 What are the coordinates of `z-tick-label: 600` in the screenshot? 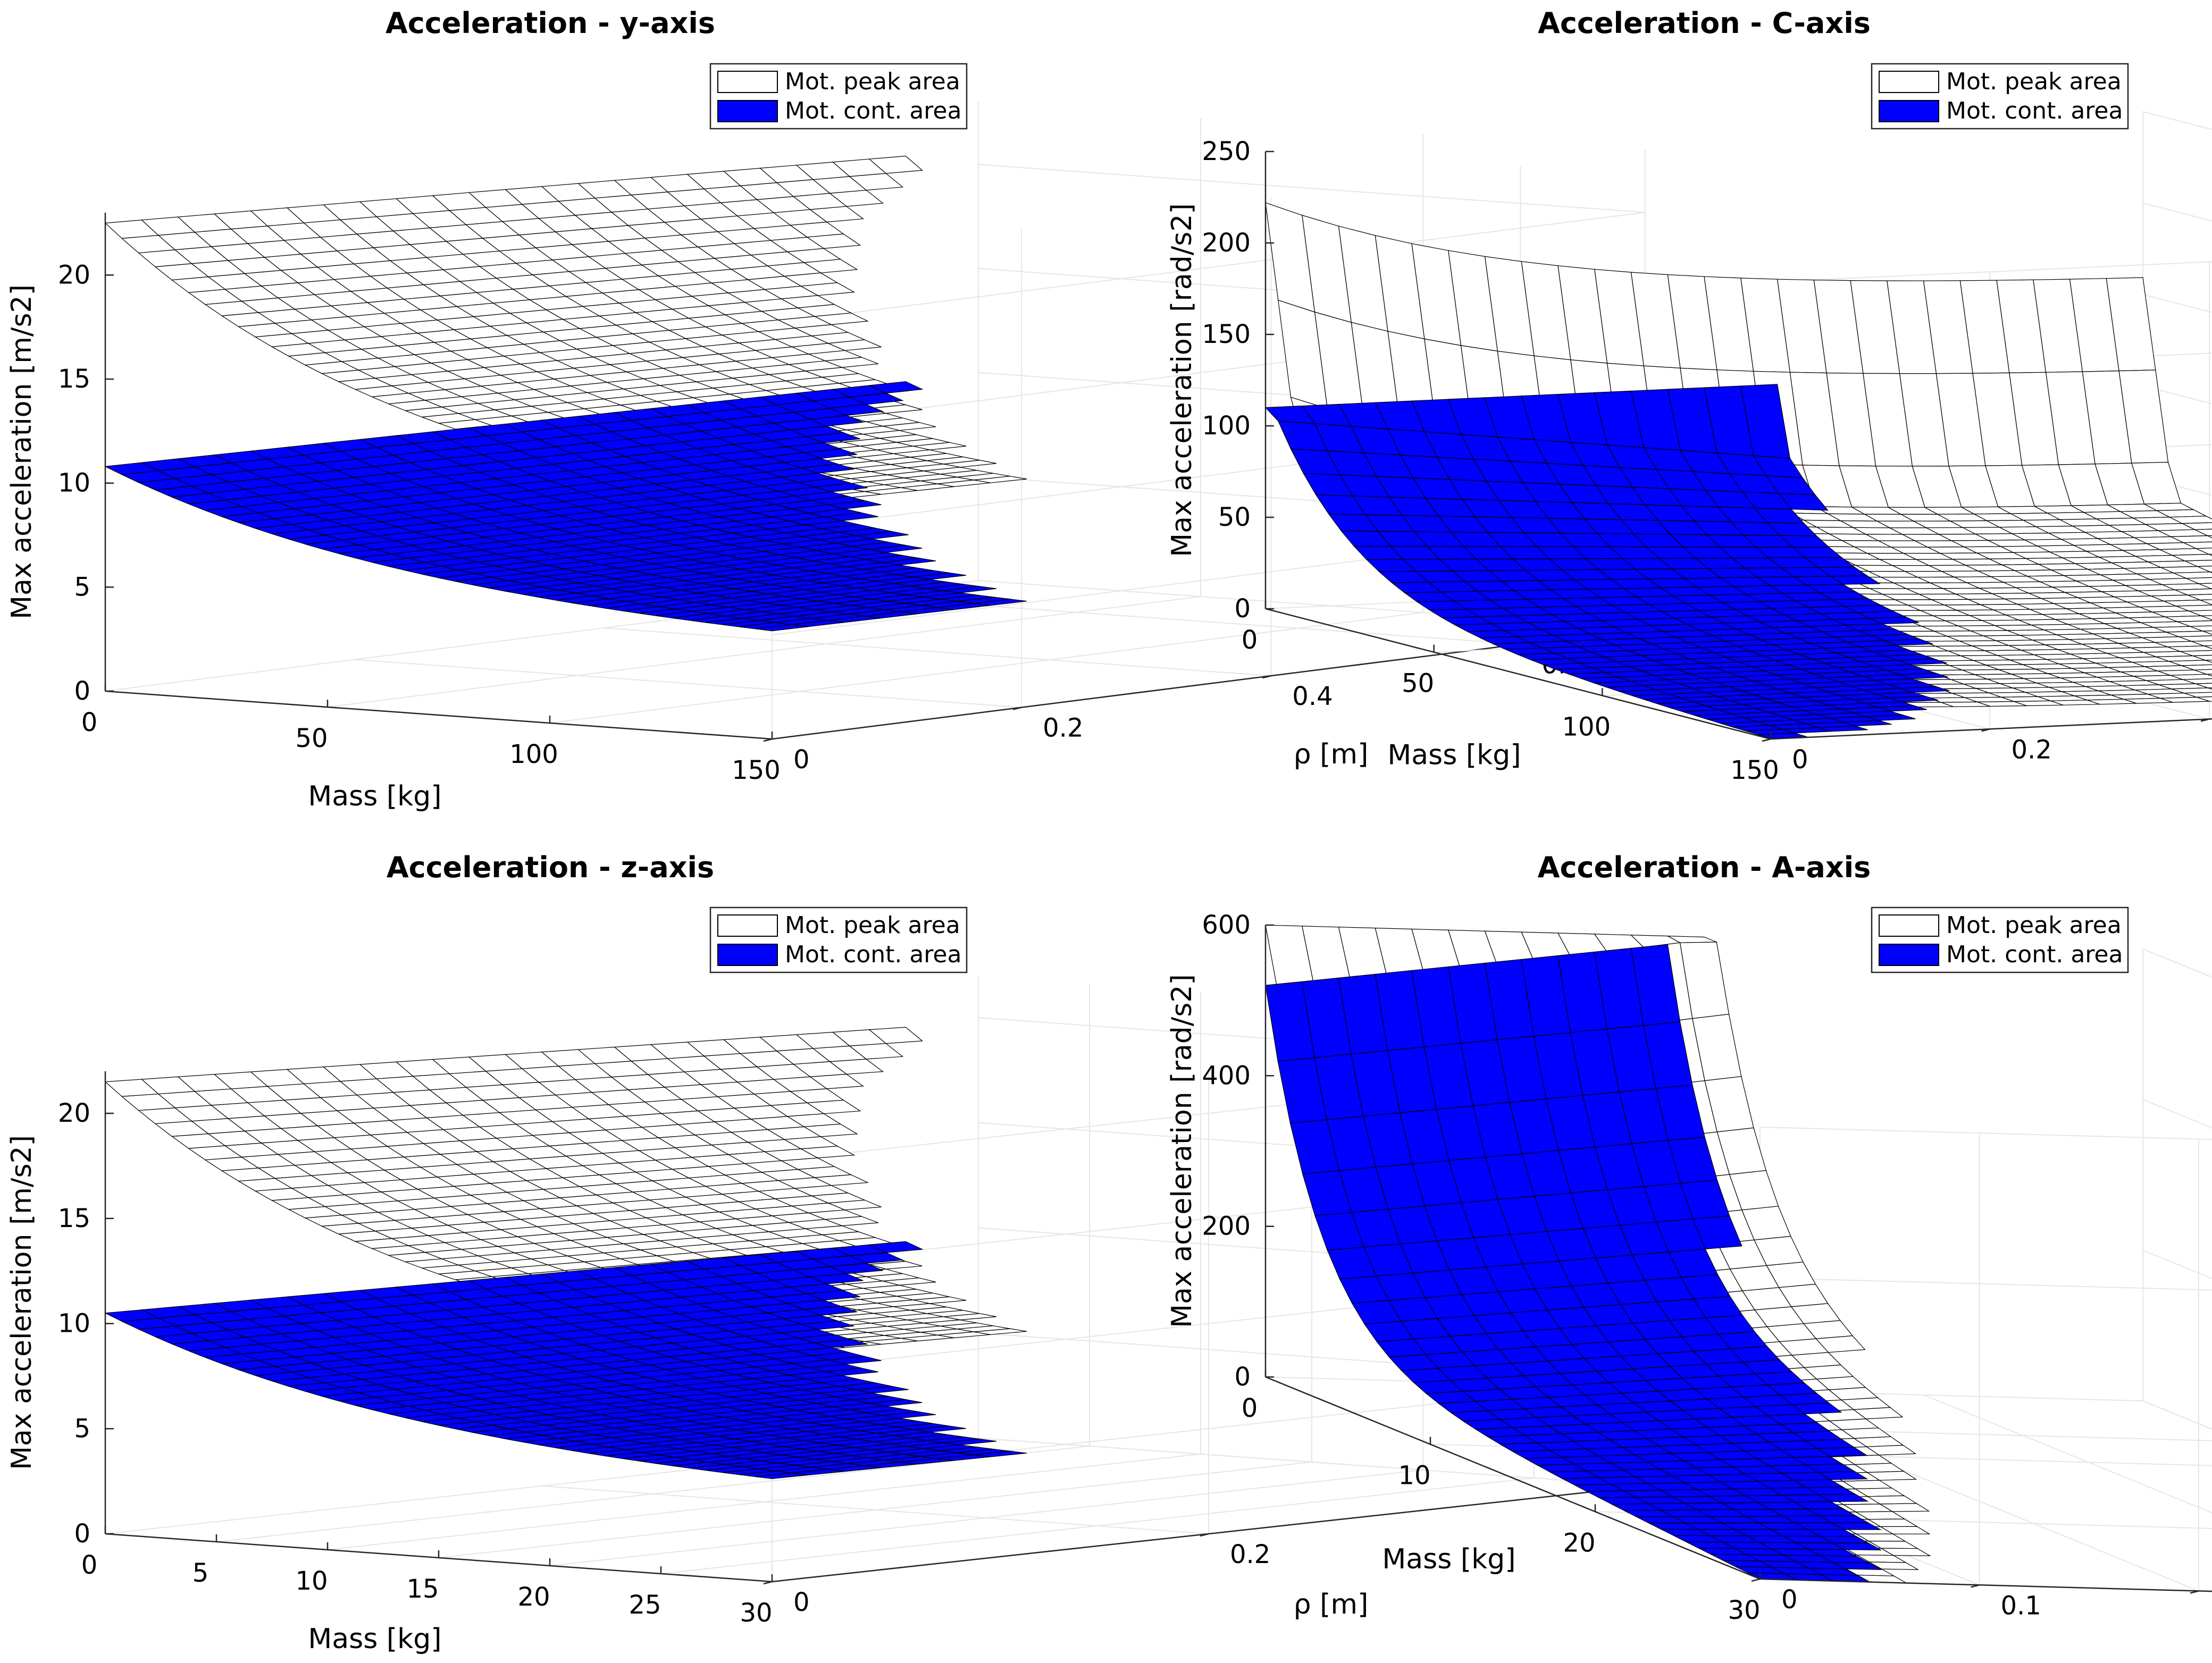 It's located at (1226, 925).